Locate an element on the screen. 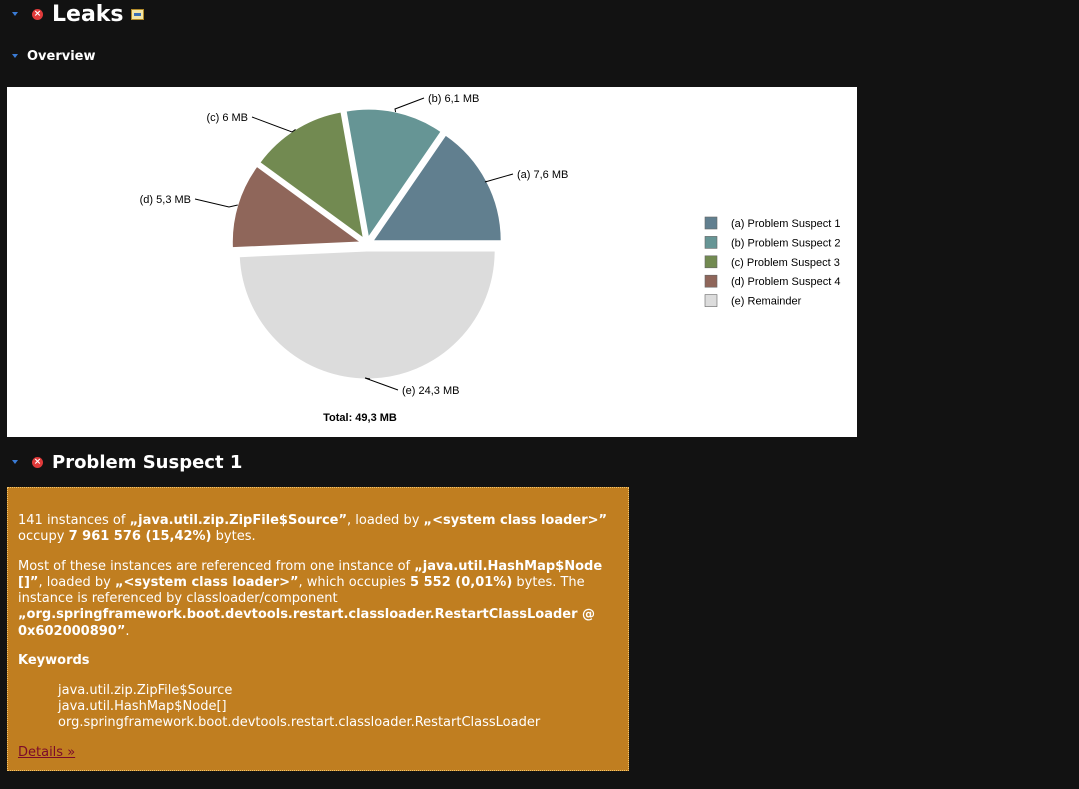  suspect-header: × Problem Suspect 1 is located at coordinates (127, 462).